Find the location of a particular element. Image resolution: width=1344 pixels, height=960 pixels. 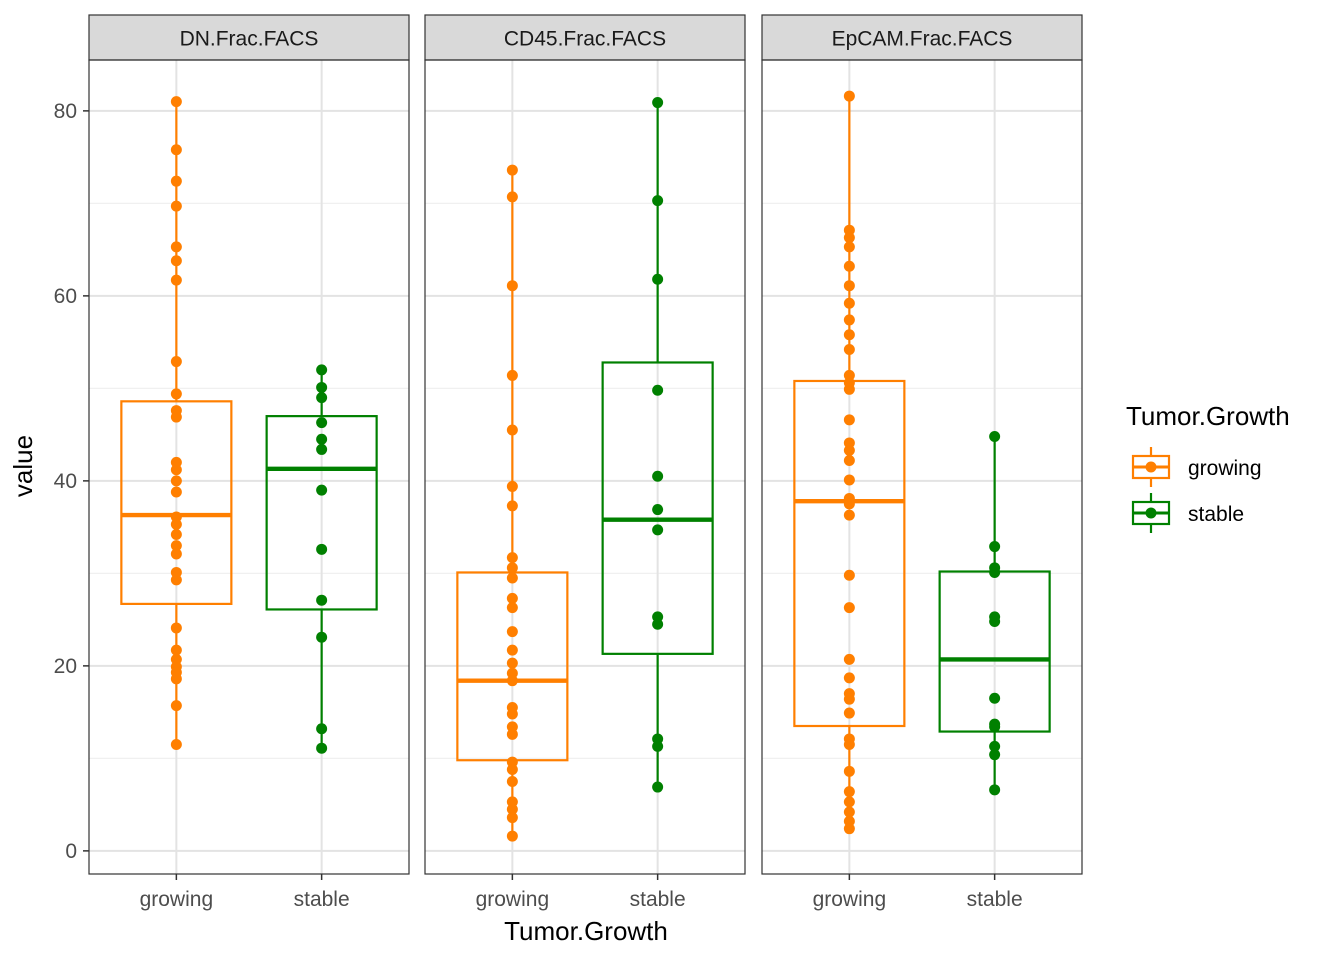

x-tick-label: growing is located at coordinates (850, 899).